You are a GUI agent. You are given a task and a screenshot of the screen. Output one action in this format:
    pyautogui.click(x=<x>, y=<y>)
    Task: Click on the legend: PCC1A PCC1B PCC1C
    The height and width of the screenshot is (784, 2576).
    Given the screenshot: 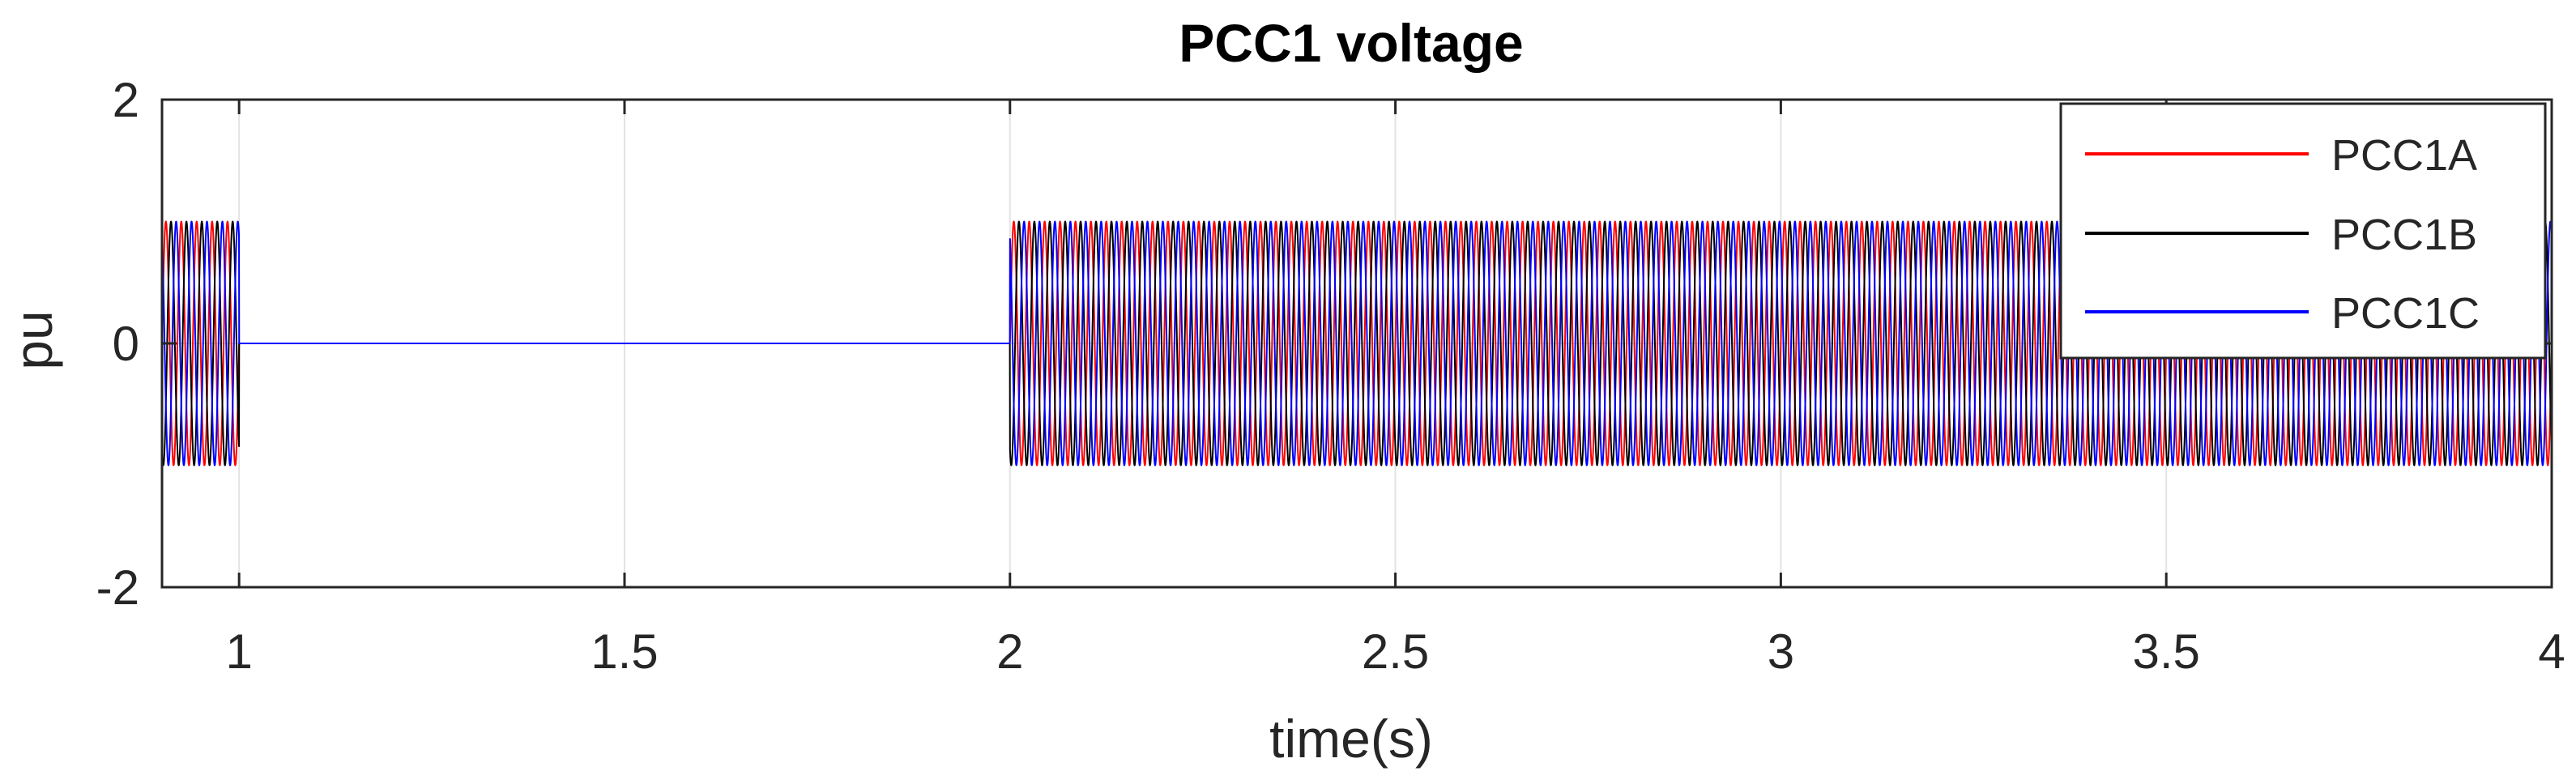 What is the action you would take?
    pyautogui.click(x=2303, y=231)
    